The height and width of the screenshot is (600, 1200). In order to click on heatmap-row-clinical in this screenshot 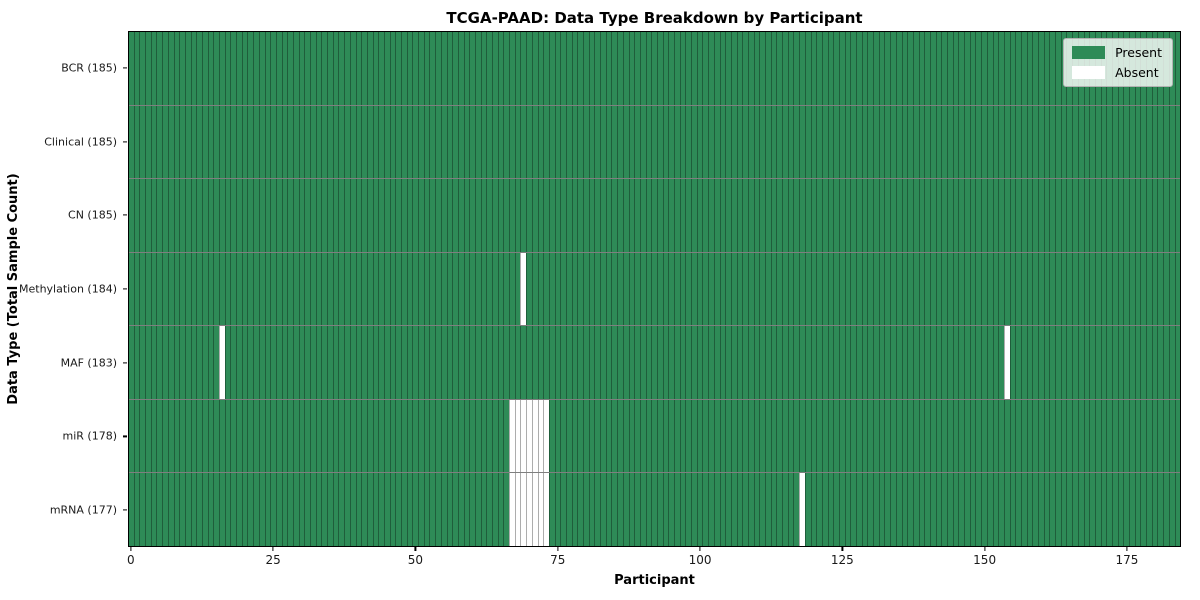, I will do `click(655, 141)`.